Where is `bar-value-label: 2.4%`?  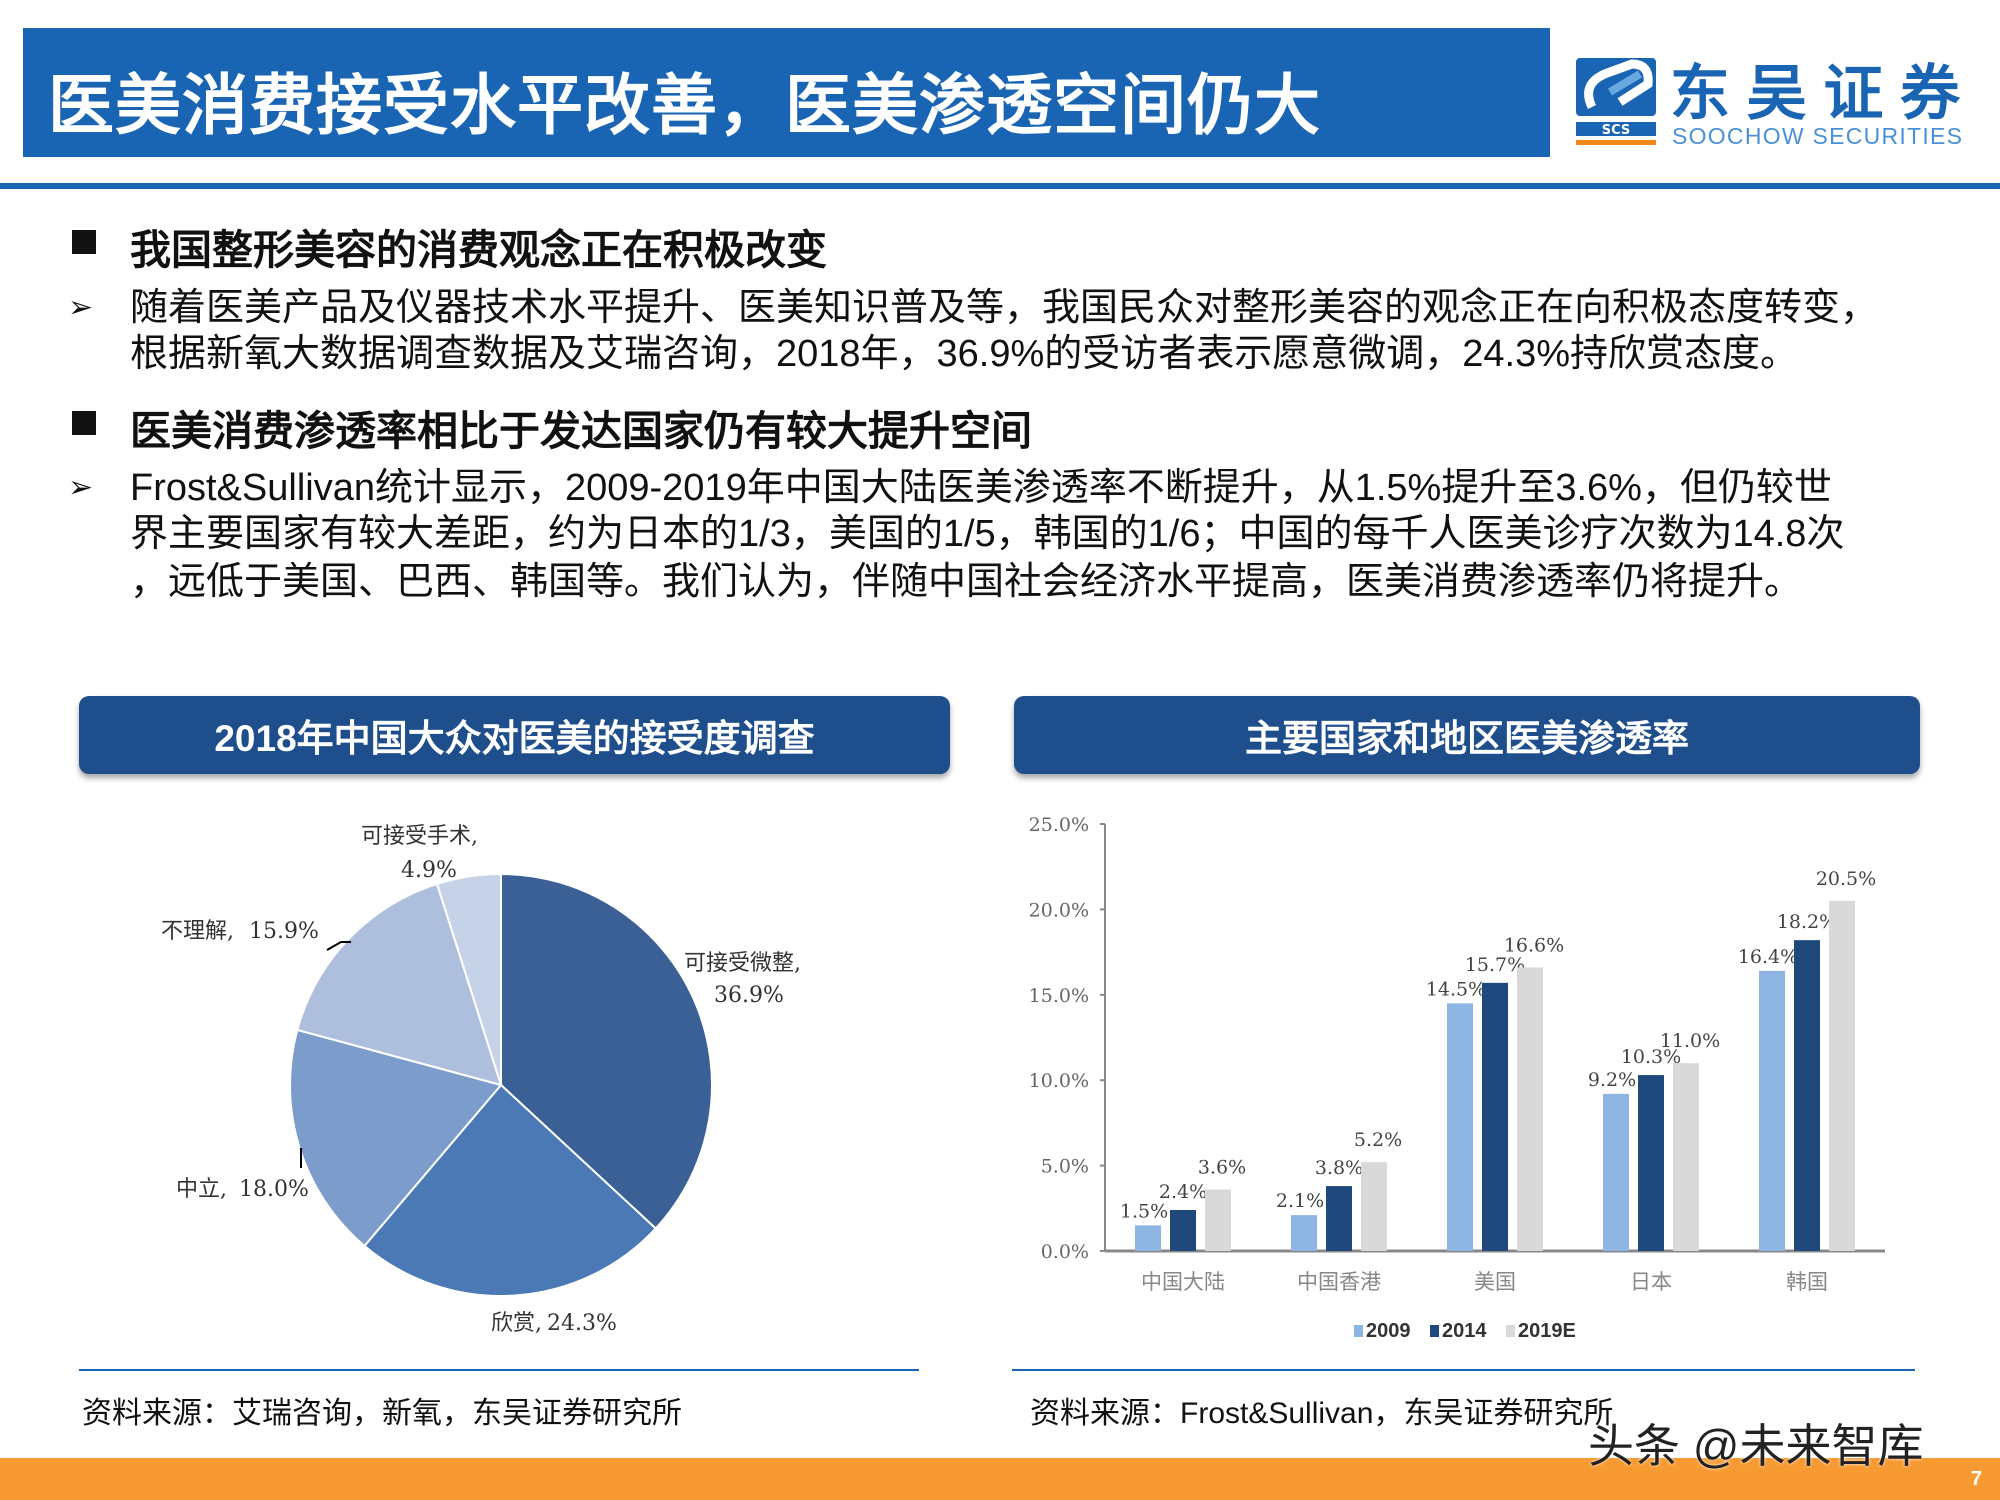
bar-value-label: 2.4% is located at coordinates (1183, 1192).